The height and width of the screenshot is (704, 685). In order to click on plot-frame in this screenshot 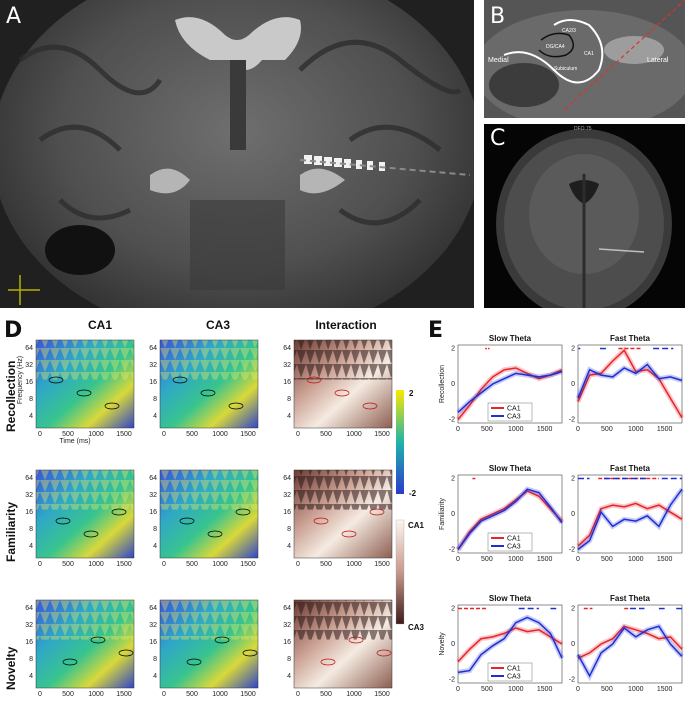, I will do `click(630, 384)`.